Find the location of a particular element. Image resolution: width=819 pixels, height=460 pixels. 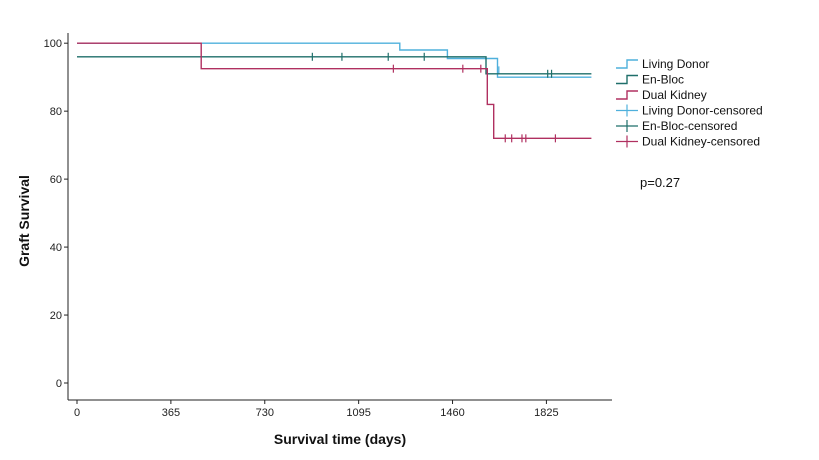

y-tick-label: 80 is located at coordinates (56, 112).